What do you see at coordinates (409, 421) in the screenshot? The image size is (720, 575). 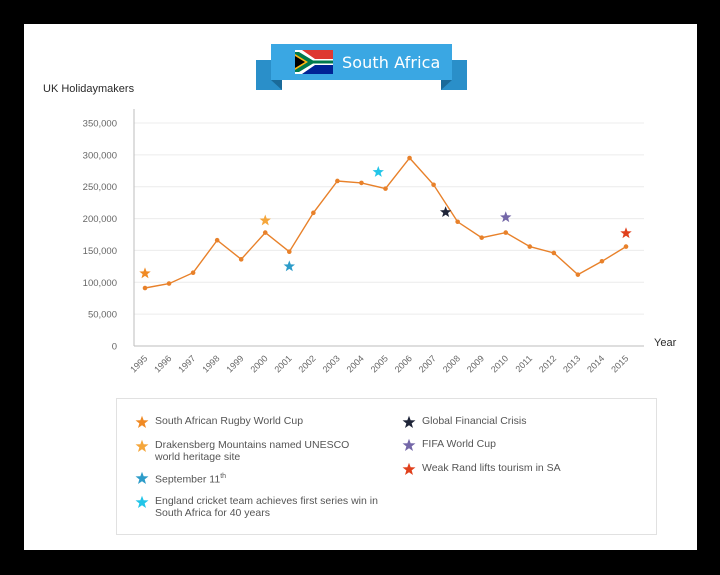 I see `navy-star-icon` at bounding box center [409, 421].